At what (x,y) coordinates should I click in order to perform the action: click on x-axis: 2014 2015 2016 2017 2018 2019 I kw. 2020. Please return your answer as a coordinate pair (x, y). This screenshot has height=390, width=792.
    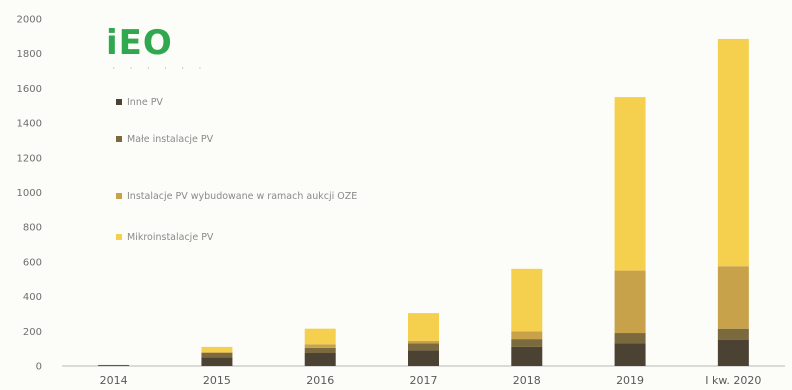
    Looking at the image, I should click on (423, 376).